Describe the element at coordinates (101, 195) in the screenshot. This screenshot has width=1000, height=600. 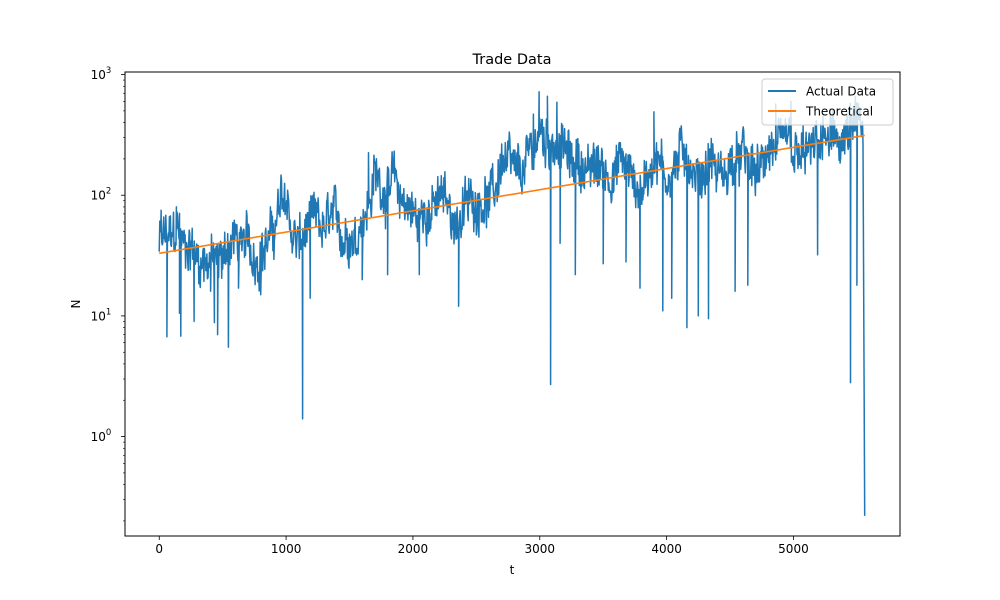
I see `y-tick-label: 10²` at that location.